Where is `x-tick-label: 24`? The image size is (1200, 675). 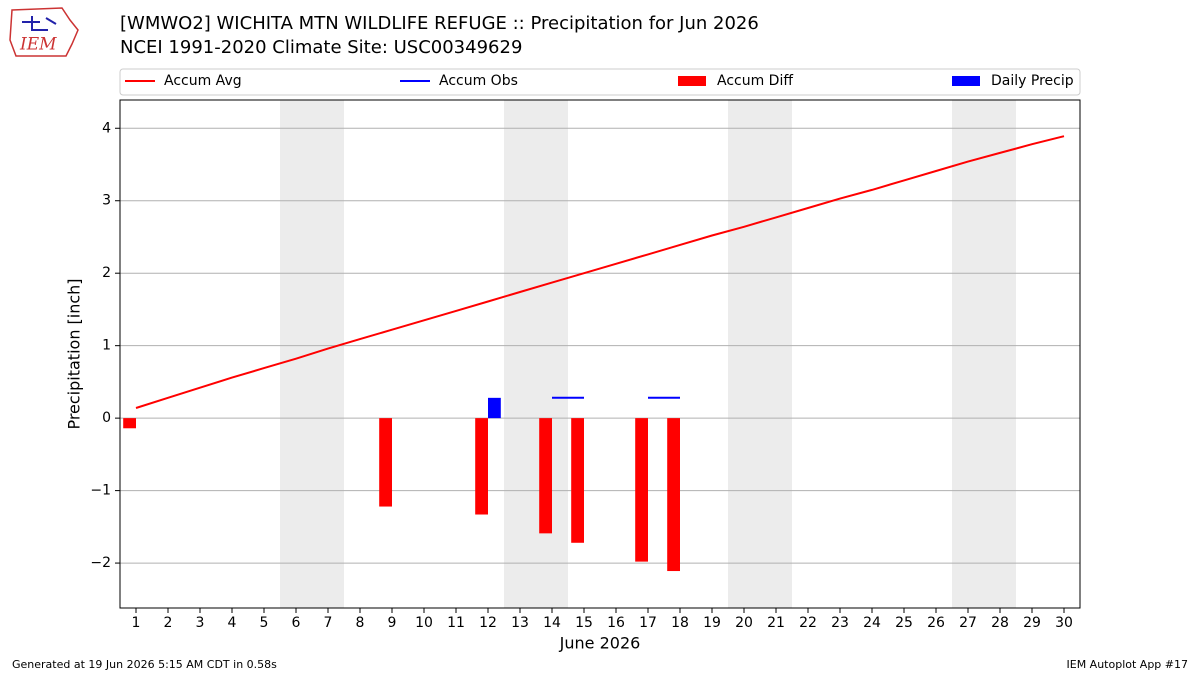 x-tick-label: 24 is located at coordinates (872, 623).